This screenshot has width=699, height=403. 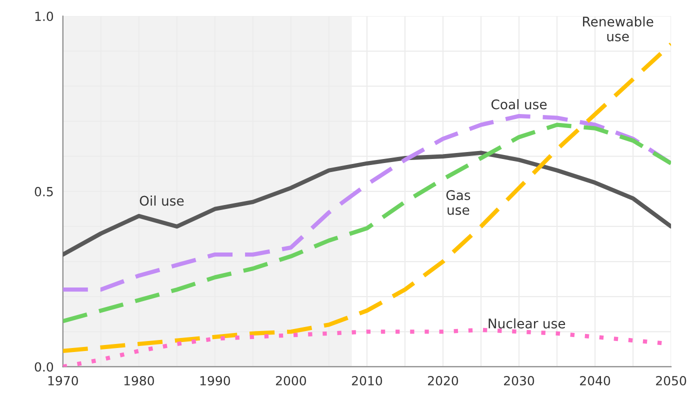 What do you see at coordinates (527, 323) in the screenshot?
I see `series-label: Nuclear use` at bounding box center [527, 323].